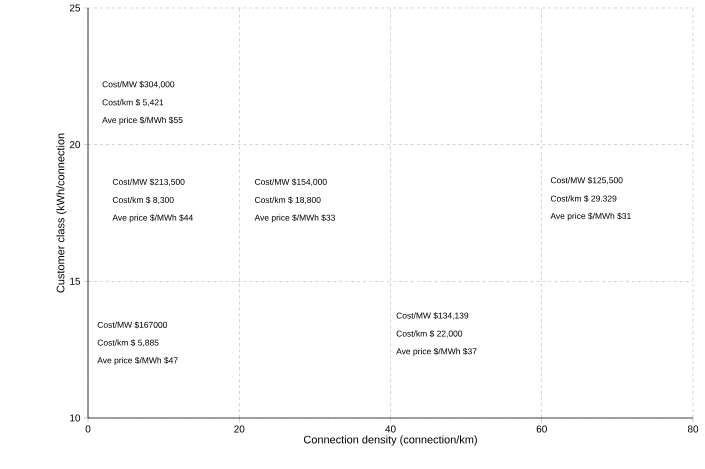 The width and height of the screenshot is (705, 469). Describe the element at coordinates (138, 84) in the screenshot. I see `annotation: Cost/MW $304,000` at that location.